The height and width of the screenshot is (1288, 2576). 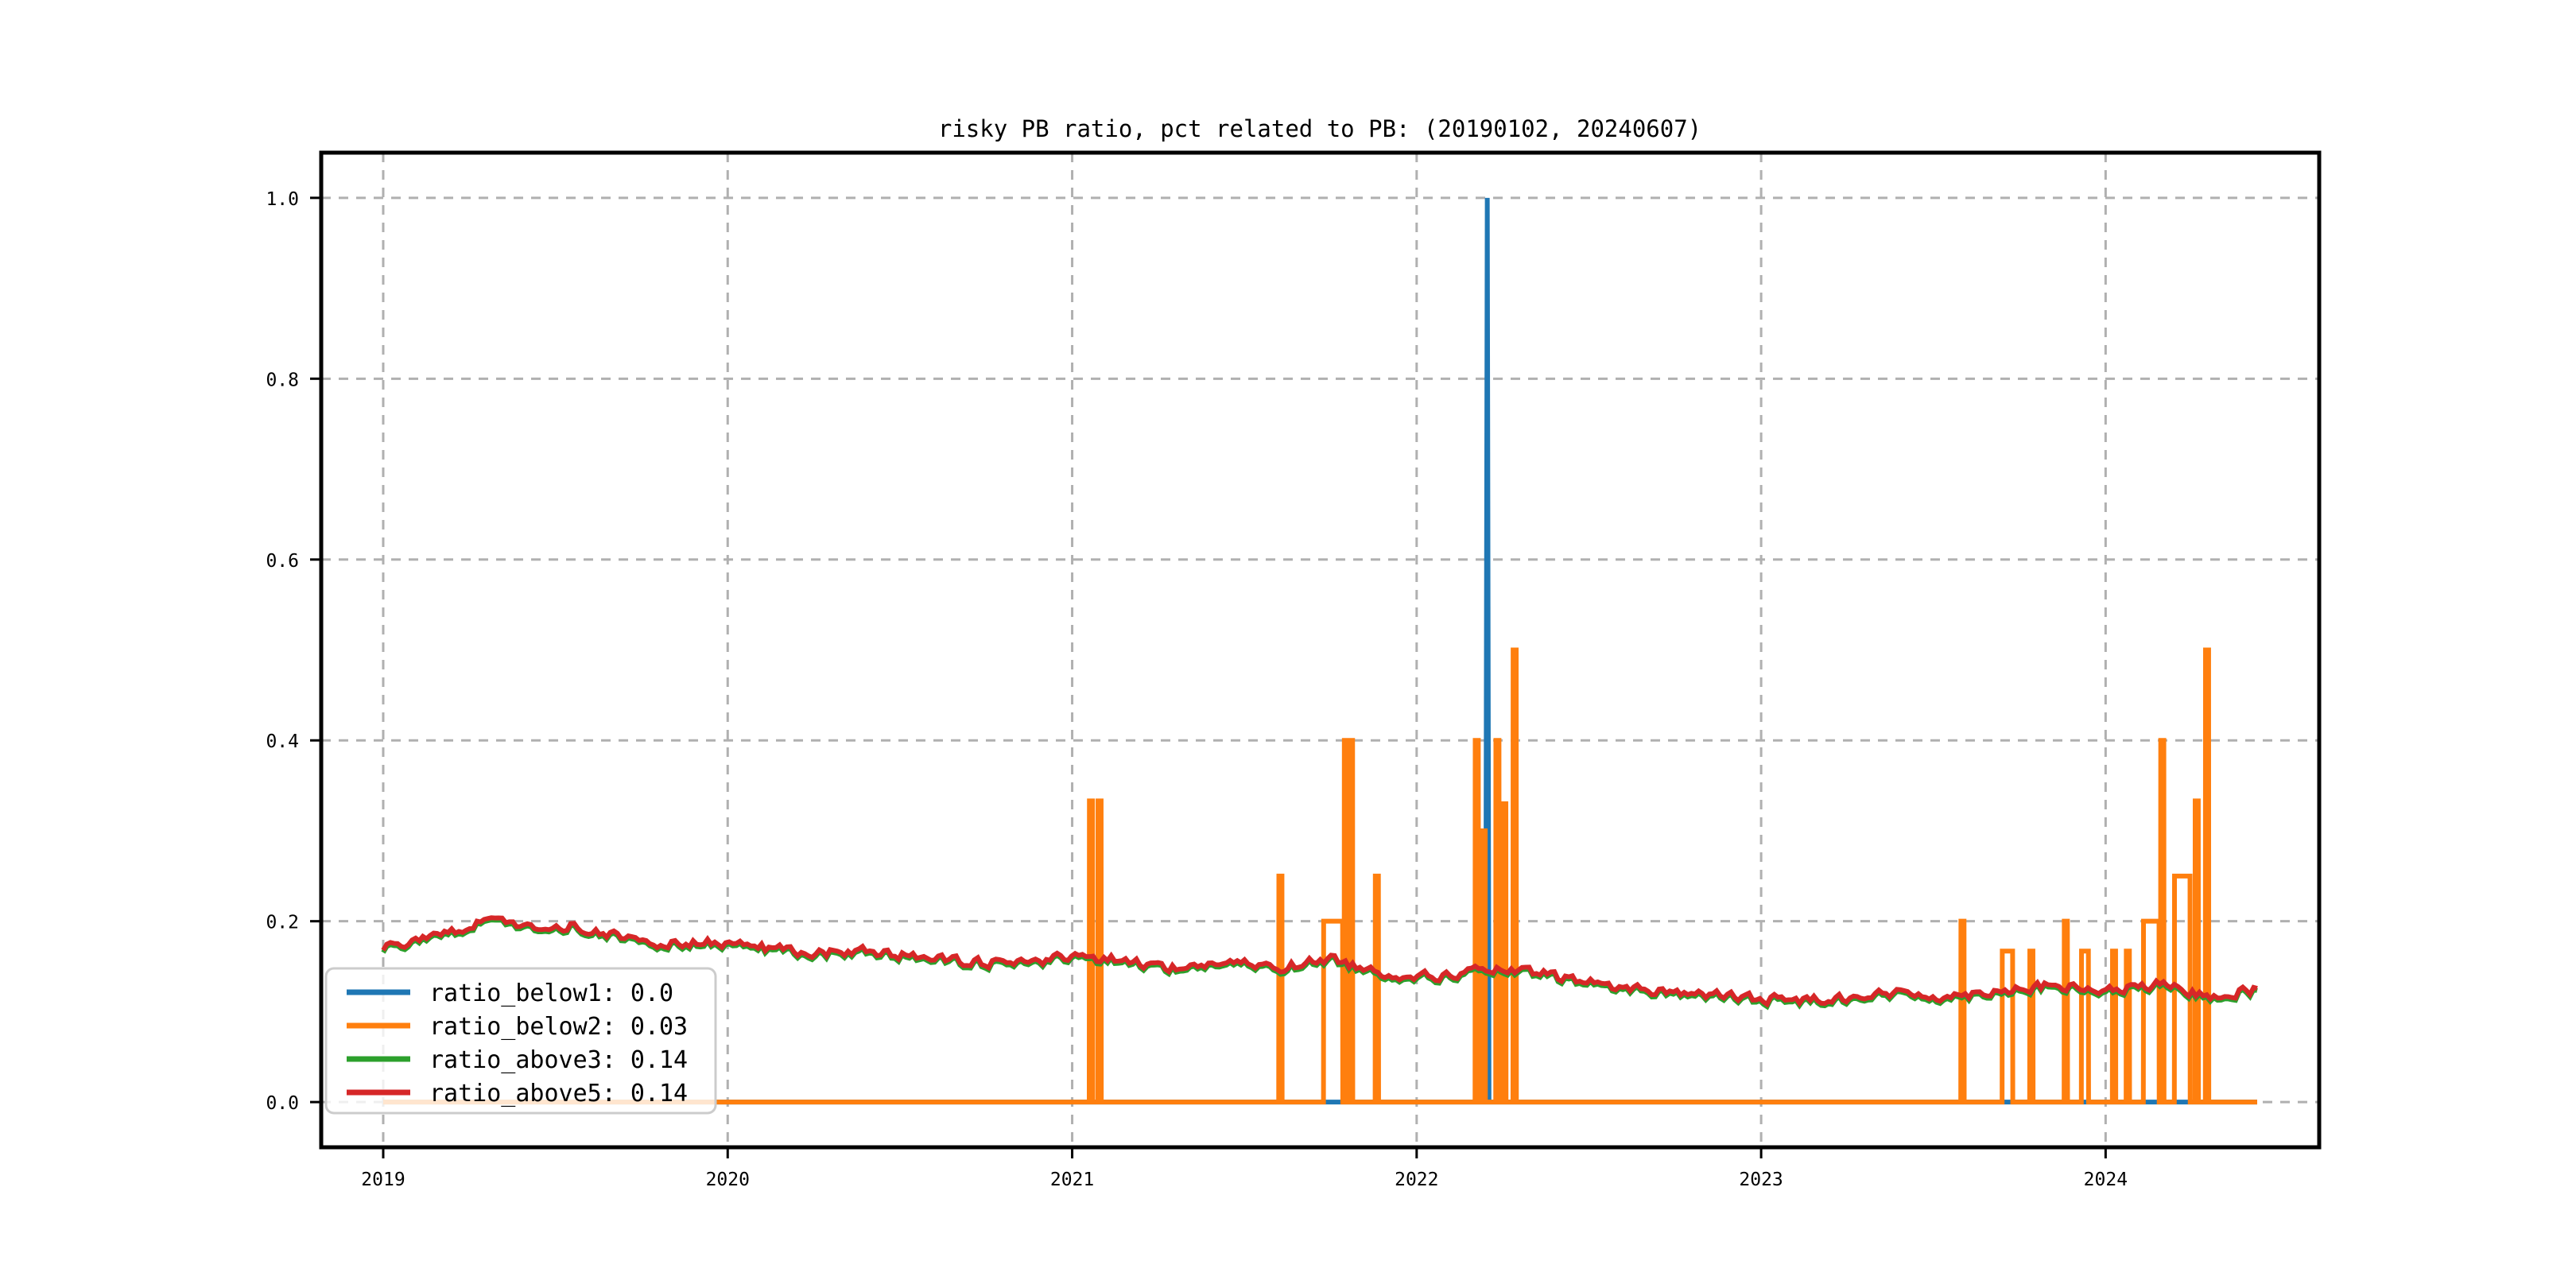 What do you see at coordinates (282, 200) in the screenshot?
I see `y-tick-label: 1.0` at bounding box center [282, 200].